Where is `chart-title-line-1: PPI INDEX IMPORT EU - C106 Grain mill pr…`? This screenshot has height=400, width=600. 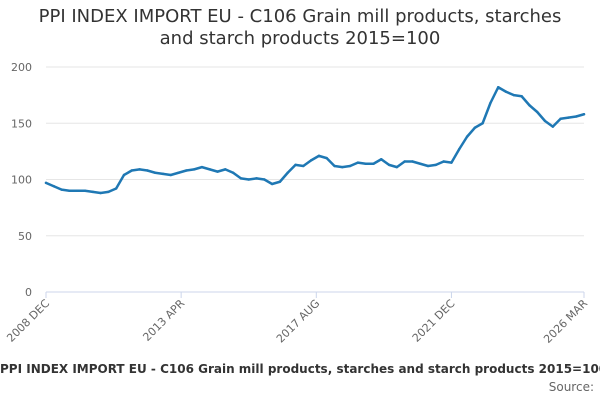 chart-title-line-1: PPI INDEX IMPORT EU - C106 Grain mill pr… is located at coordinates (300, 16).